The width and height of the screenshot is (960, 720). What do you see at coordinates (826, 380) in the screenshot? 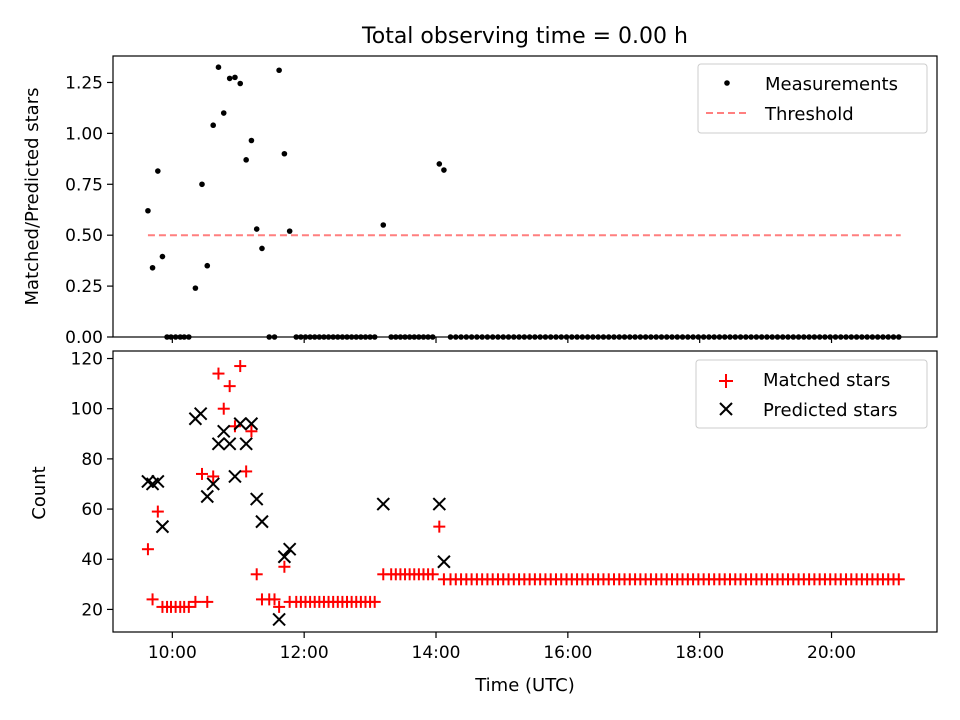
I see `legend-matched-label: Matched stars` at bounding box center [826, 380].